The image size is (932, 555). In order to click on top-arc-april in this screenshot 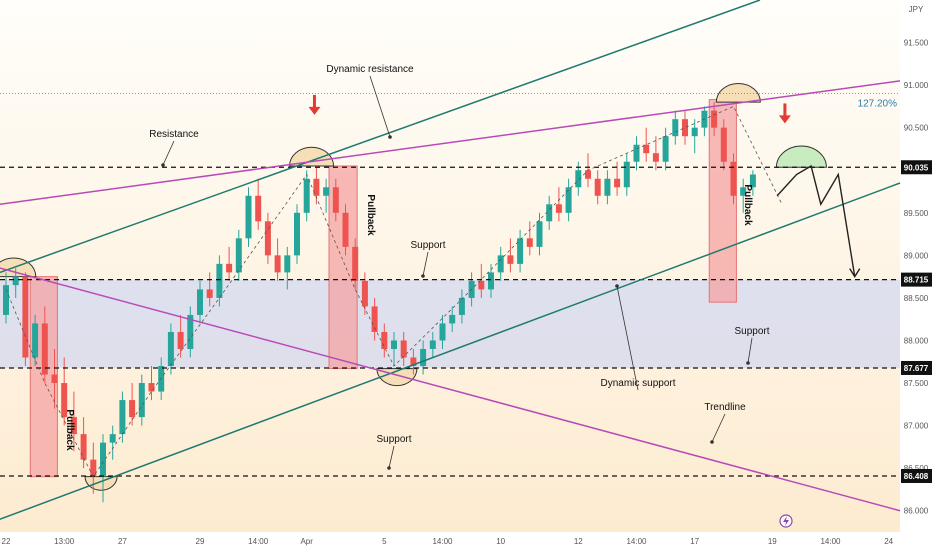, I will do `click(312, 156)`.